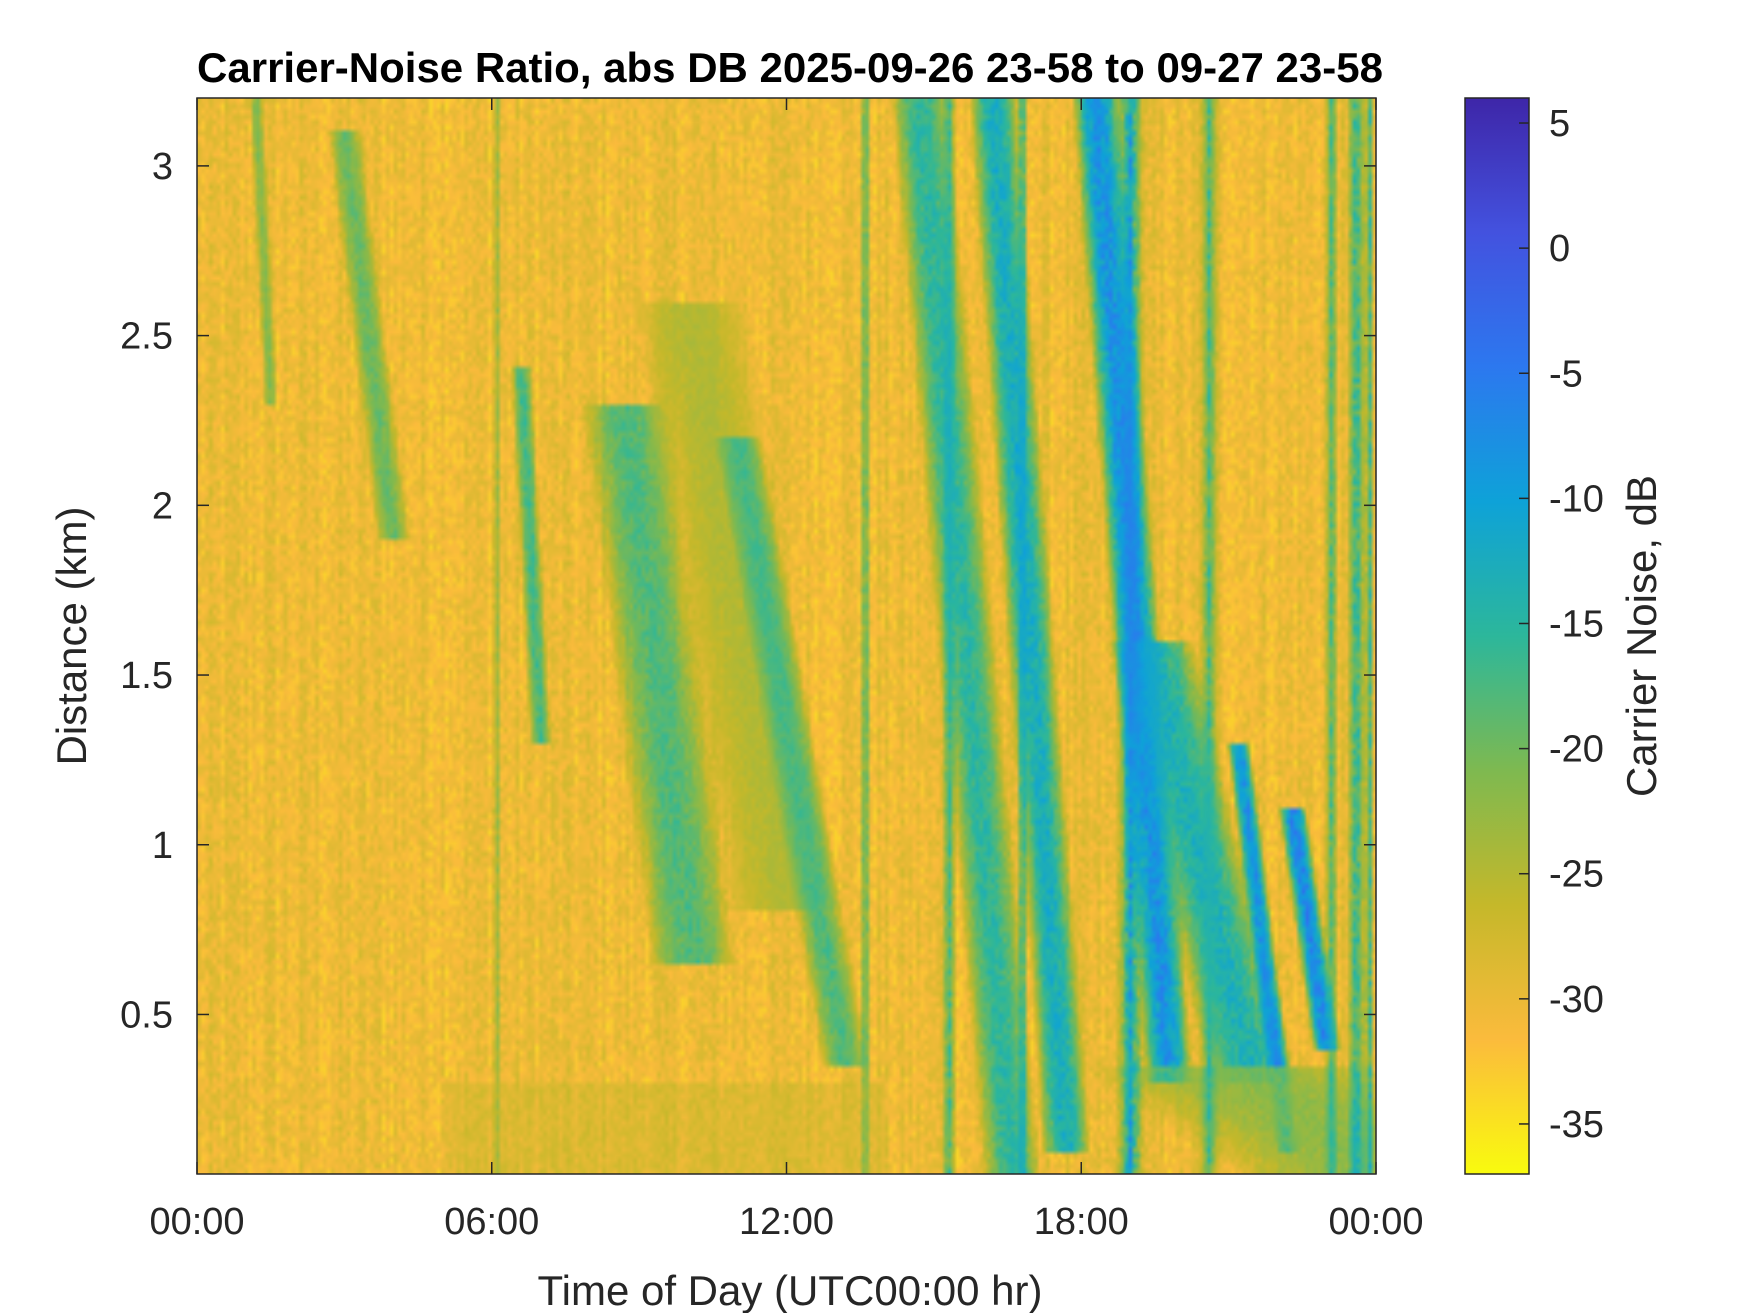 This screenshot has height=1313, width=1750. I want to click on y-tick-label: 2, so click(162, 506).